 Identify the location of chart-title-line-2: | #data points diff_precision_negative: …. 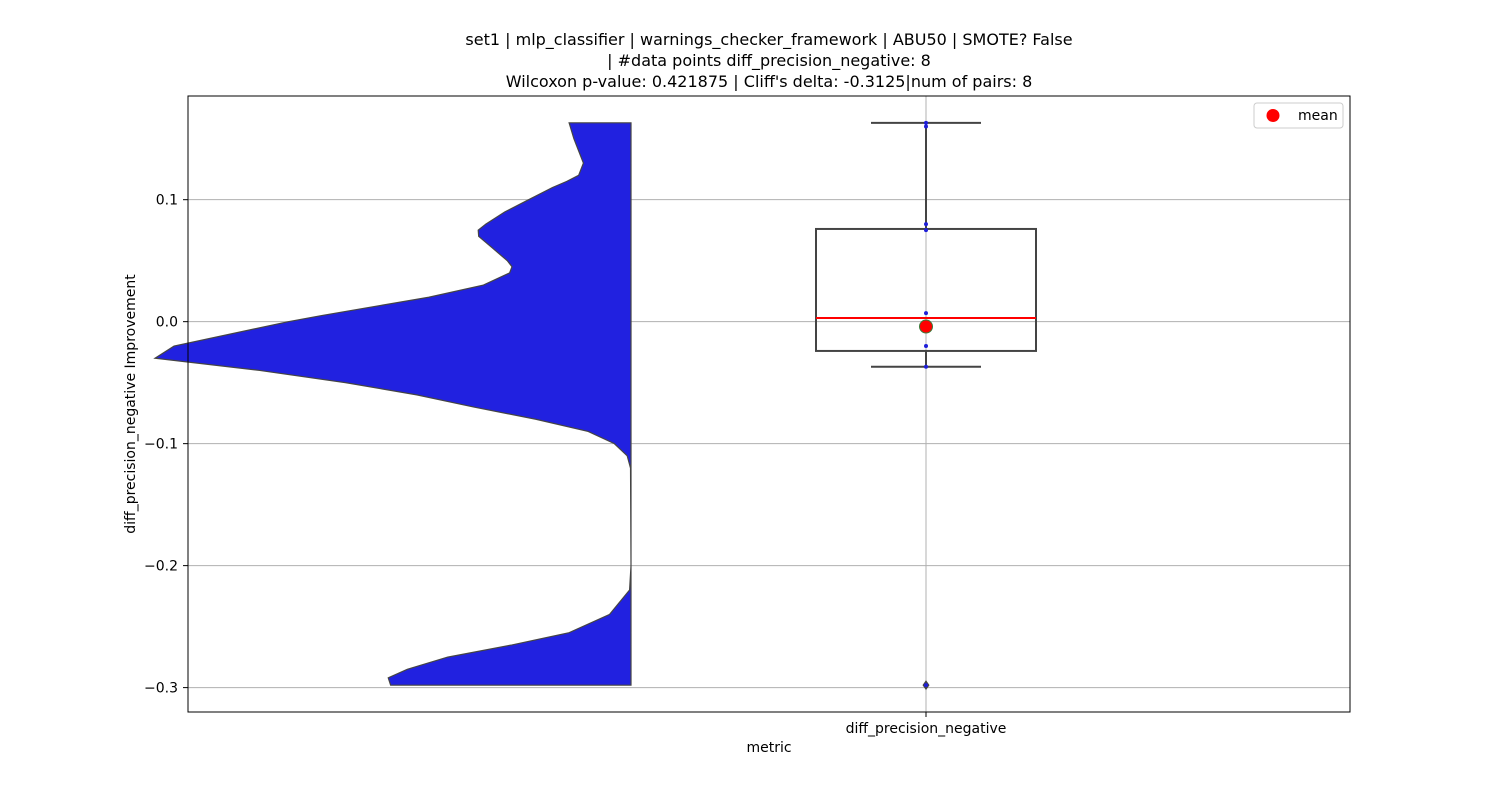
(769, 60).